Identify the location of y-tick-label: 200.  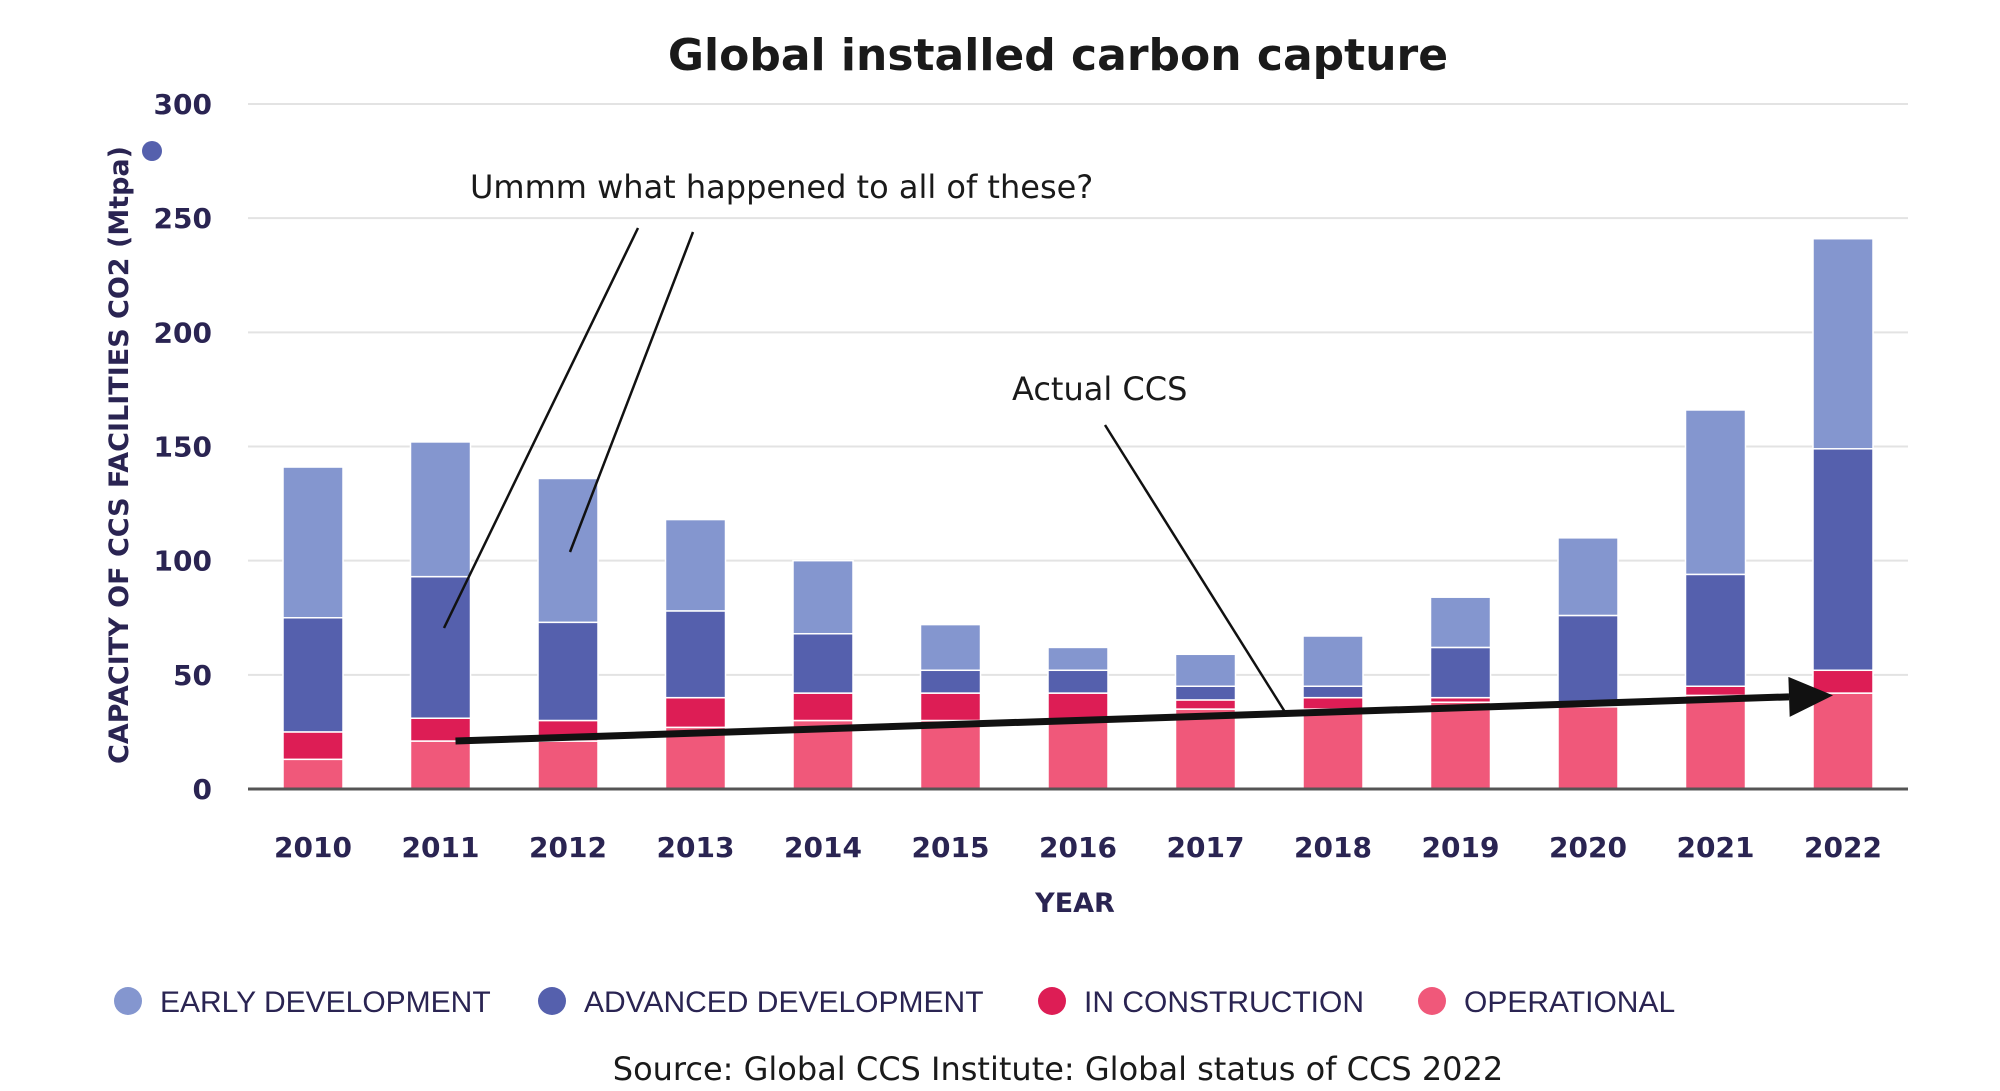
(183, 332).